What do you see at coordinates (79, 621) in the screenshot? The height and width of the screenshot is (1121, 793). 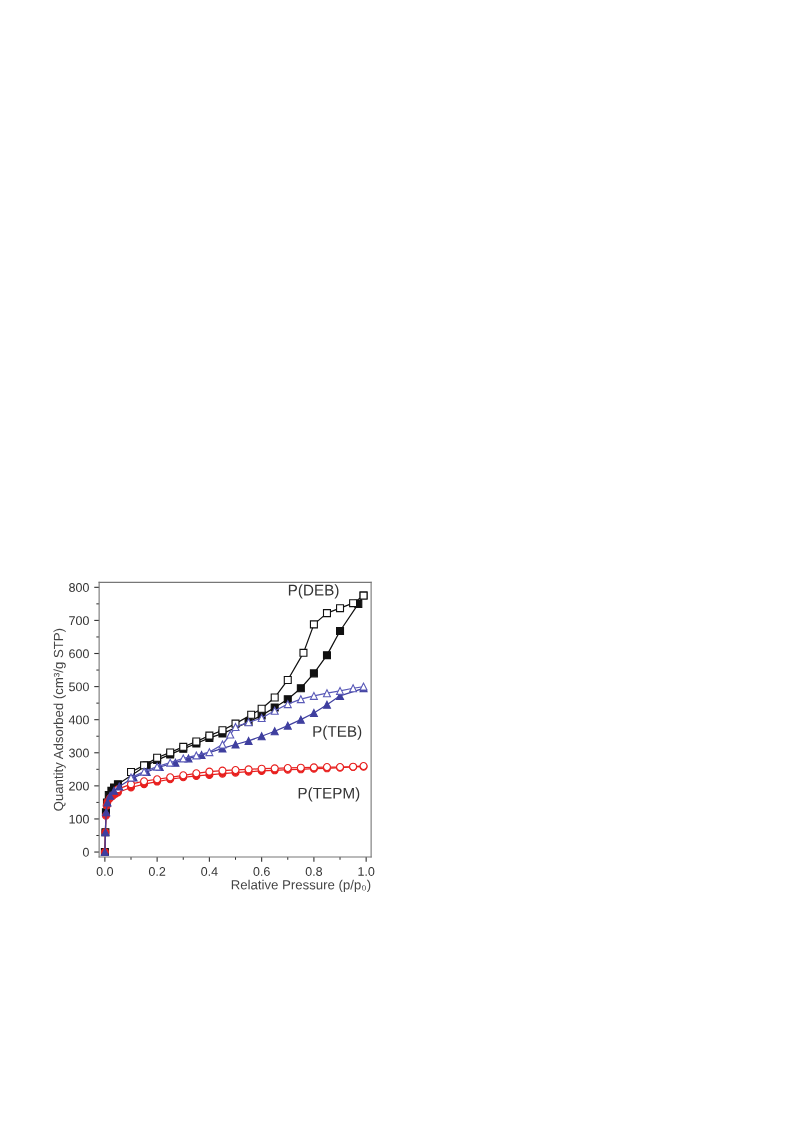 I see `y-tick-label: 700` at bounding box center [79, 621].